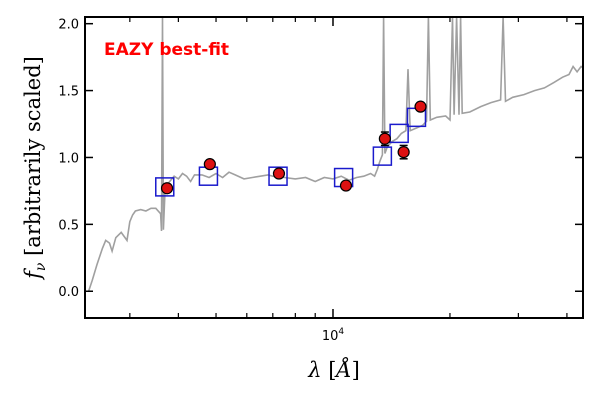  Describe the element at coordinates (68, 158) in the screenshot. I see `y-tick-label: 1.0` at that location.